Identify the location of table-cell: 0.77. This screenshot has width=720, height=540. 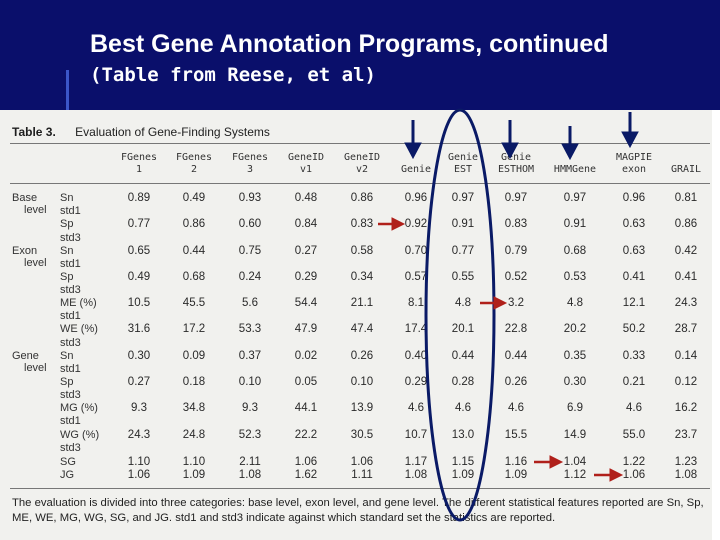
(139, 224).